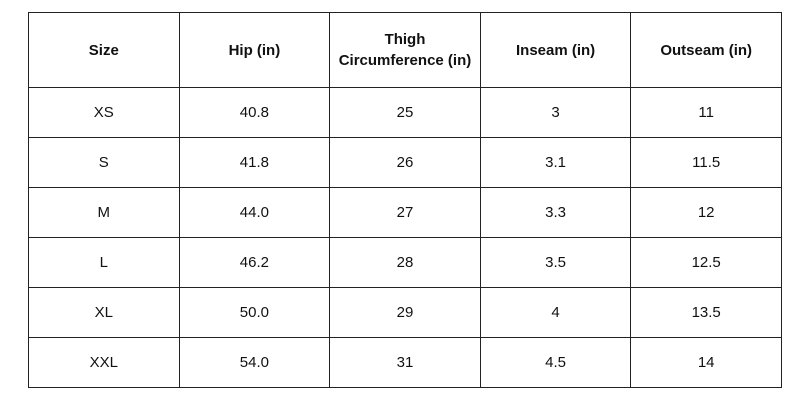 The width and height of the screenshot is (800, 400). Describe the element at coordinates (706, 362) in the screenshot. I see `cell-outseam: 14` at that location.